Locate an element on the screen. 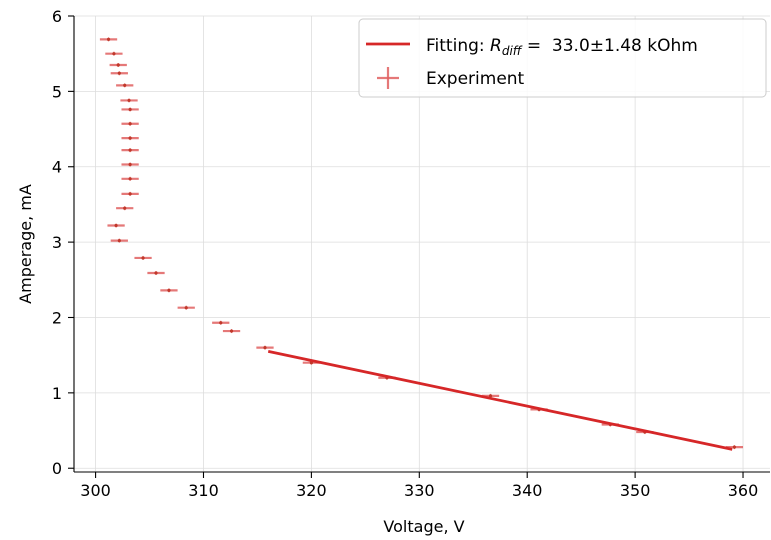 The width and height of the screenshot is (771, 540). y-tick-label: 6 is located at coordinates (57, 16).